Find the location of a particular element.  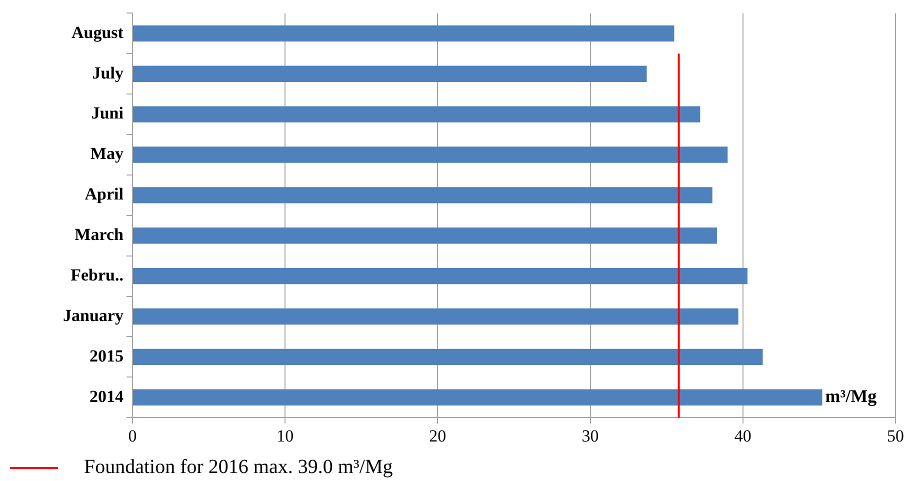

y-tick-label: Juni is located at coordinates (107, 113).